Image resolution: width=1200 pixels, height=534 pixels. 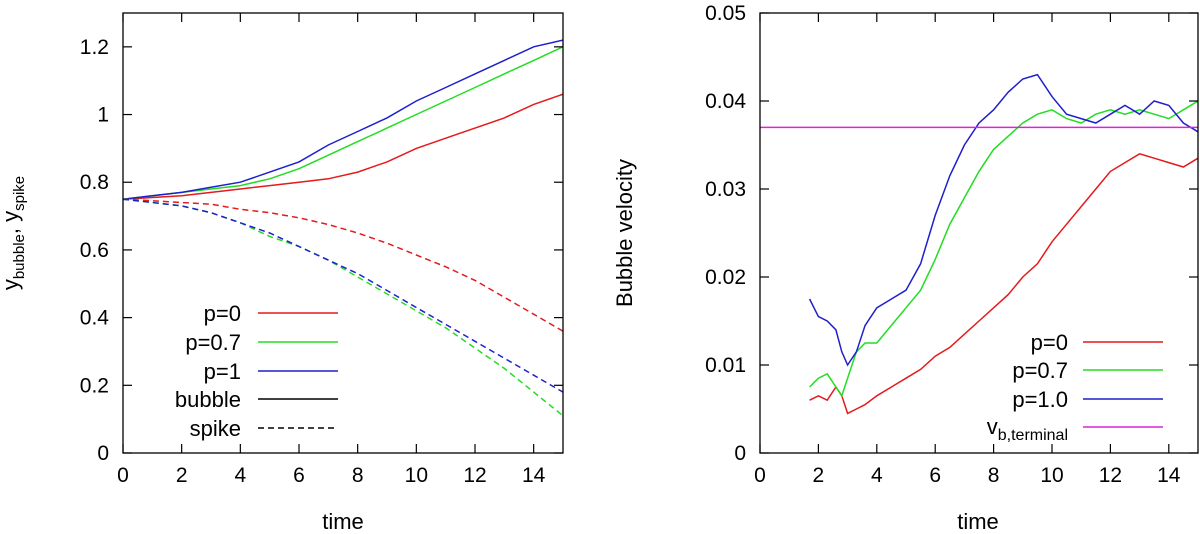 What do you see at coordinates (94, 182) in the screenshot?
I see `left-ytick-label: 0.8` at bounding box center [94, 182].